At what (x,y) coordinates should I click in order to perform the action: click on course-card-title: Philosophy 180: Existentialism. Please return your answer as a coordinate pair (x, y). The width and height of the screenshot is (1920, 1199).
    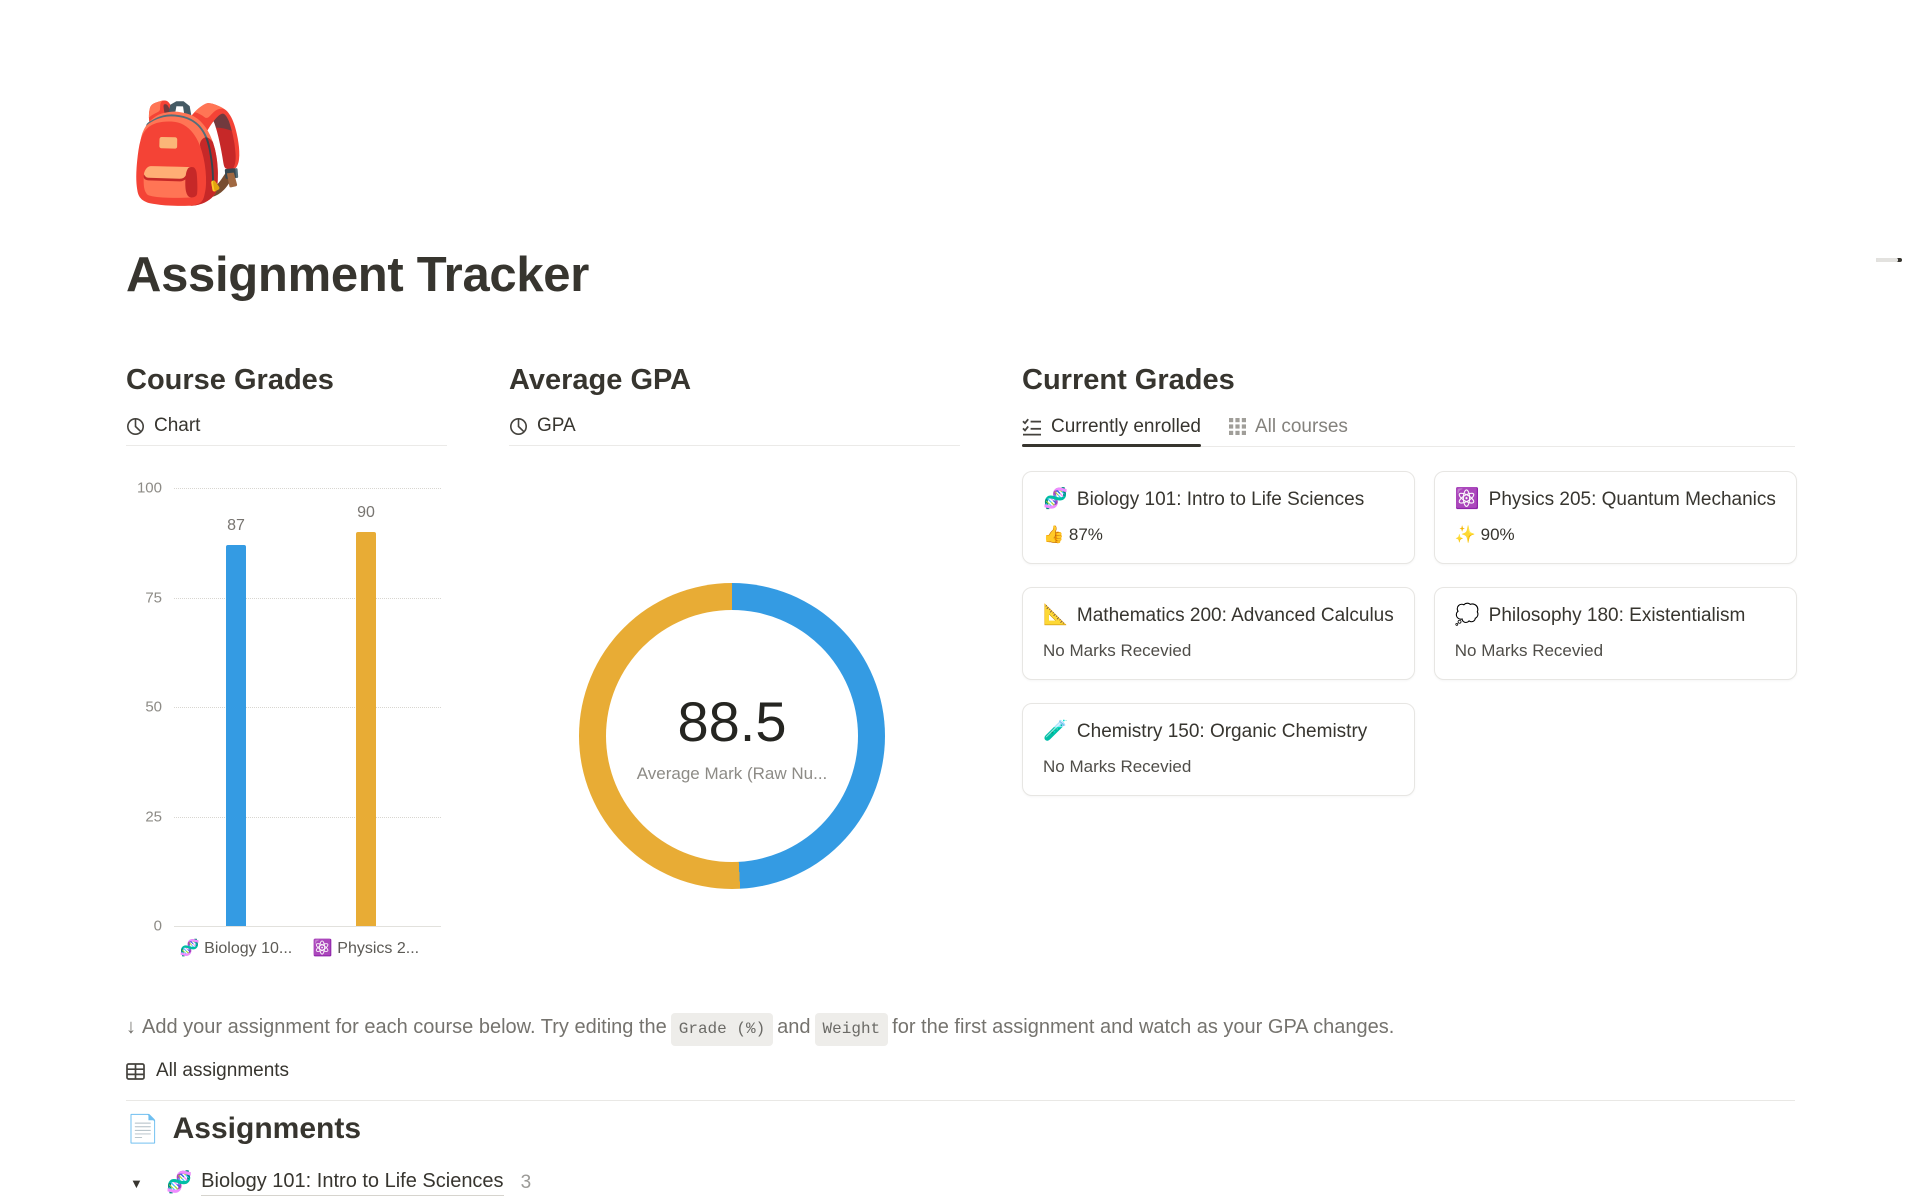
    Looking at the image, I should click on (1617, 615).